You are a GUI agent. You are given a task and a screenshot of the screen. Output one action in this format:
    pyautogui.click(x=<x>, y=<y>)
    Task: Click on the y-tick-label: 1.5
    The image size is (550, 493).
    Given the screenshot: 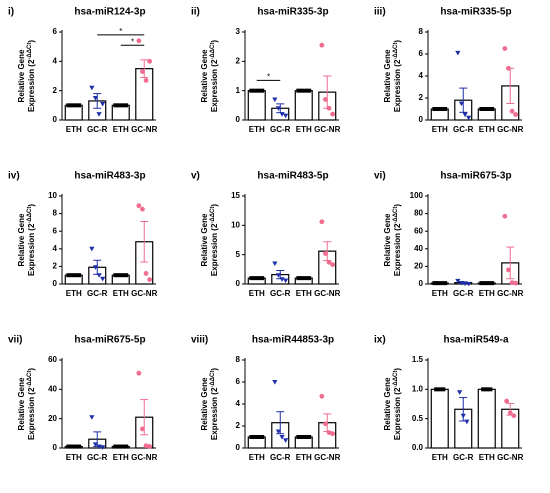 What is the action you would take?
    pyautogui.click(x=418, y=359)
    